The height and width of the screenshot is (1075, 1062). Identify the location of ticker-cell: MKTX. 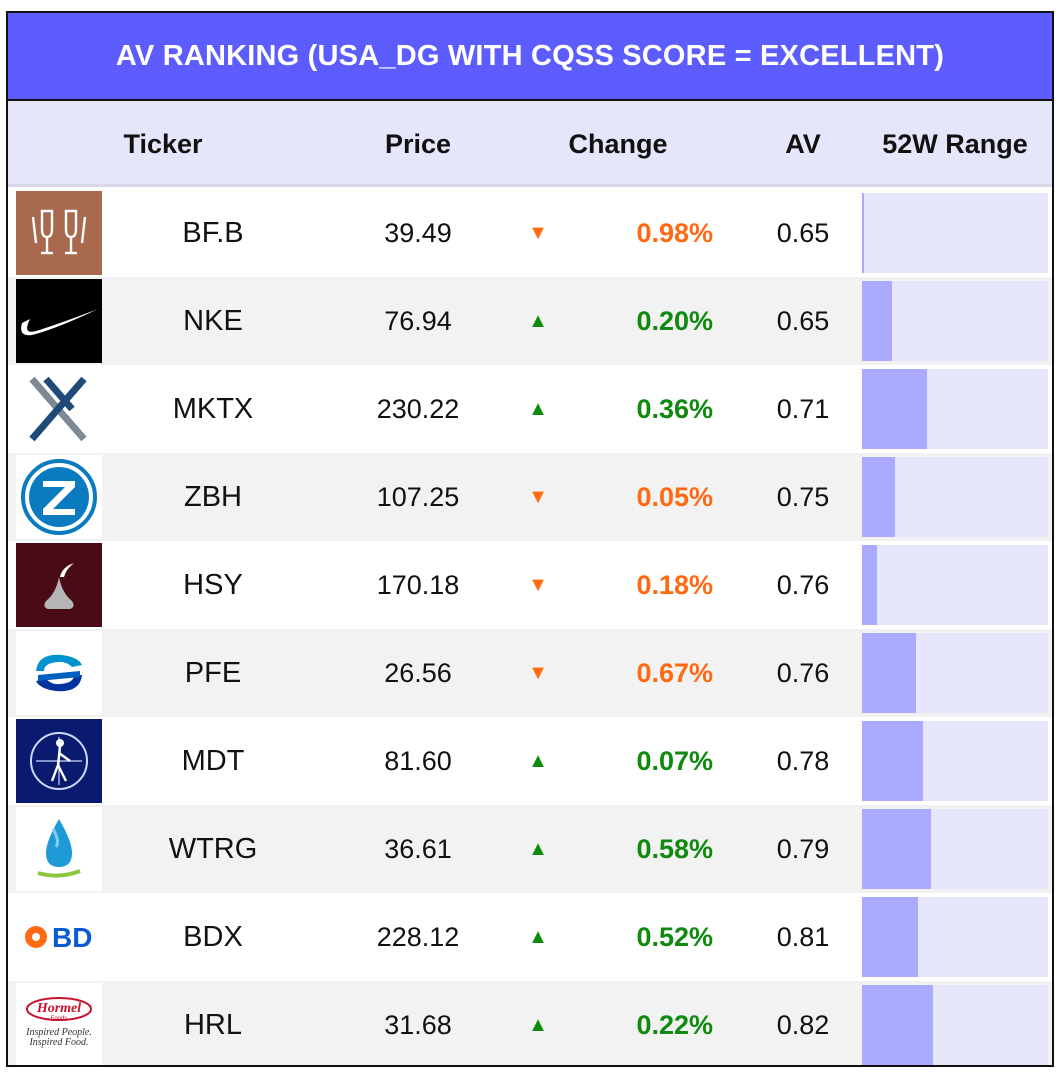
(213, 408).